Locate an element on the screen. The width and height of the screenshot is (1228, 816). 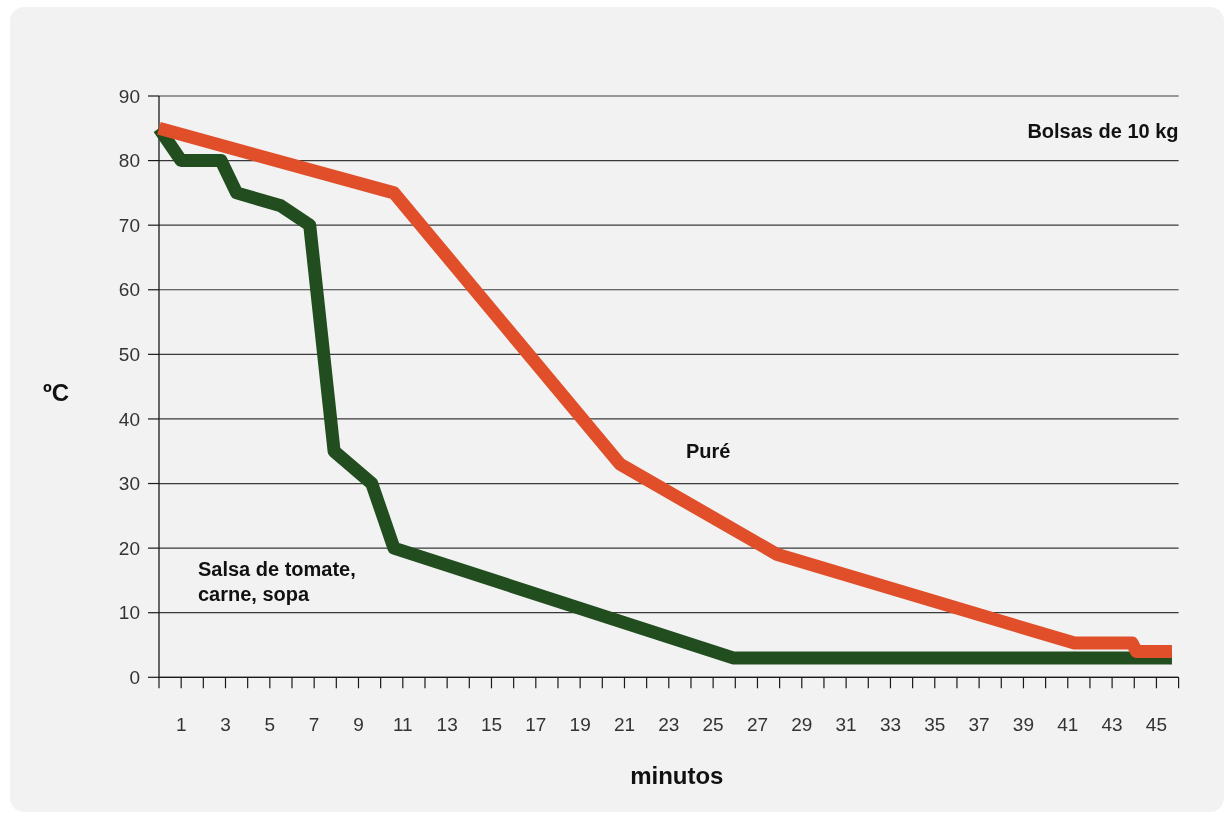
x-tick-label: 13 is located at coordinates (447, 724).